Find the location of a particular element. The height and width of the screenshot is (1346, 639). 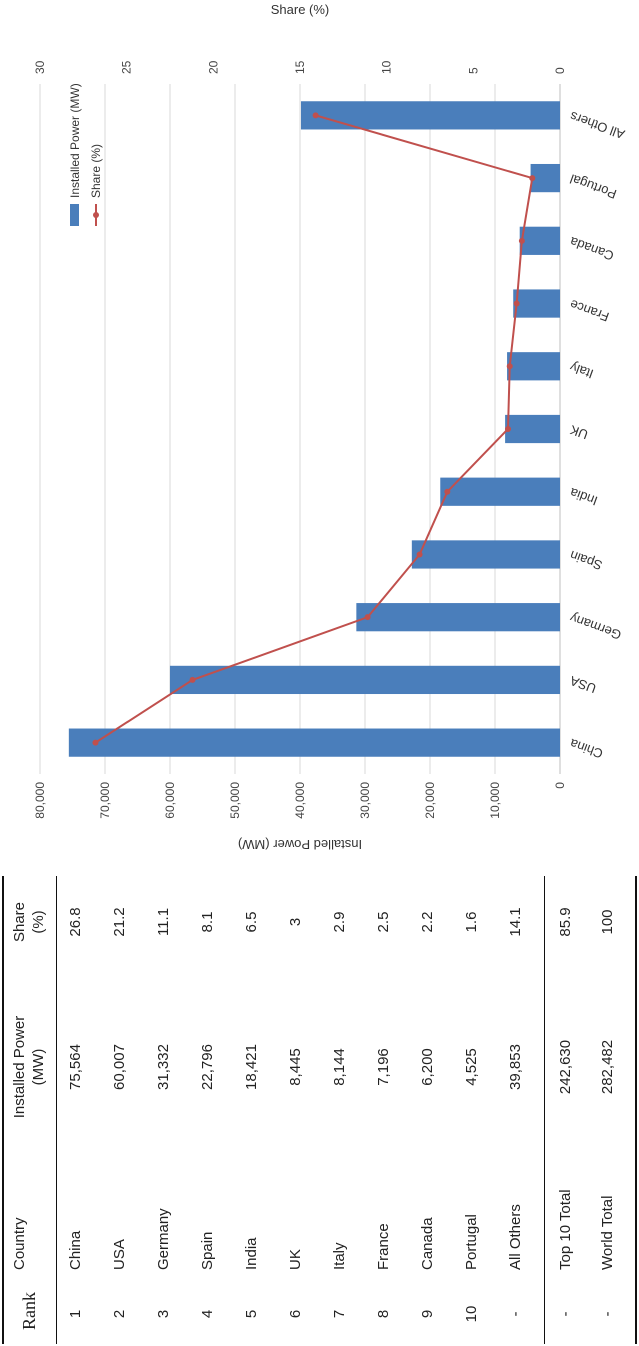

y-tick-label: 50,000 is located at coordinates (235, 800).